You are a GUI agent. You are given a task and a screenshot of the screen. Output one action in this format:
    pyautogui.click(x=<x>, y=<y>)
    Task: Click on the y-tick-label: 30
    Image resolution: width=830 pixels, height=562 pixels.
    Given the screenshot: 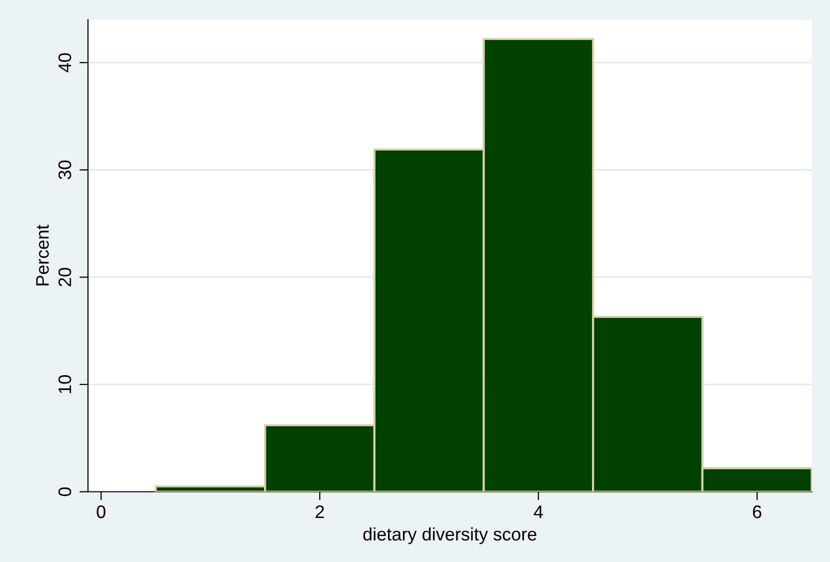 What is the action you would take?
    pyautogui.click(x=65, y=170)
    